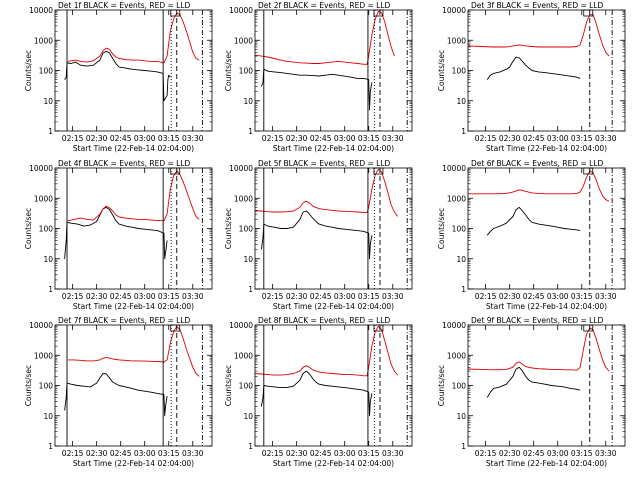 The width and height of the screenshot is (640, 480). What do you see at coordinates (537, 320) in the screenshot?
I see `panel-title: Det 9f BLACK = Events, RED = LLD` at bounding box center [537, 320].